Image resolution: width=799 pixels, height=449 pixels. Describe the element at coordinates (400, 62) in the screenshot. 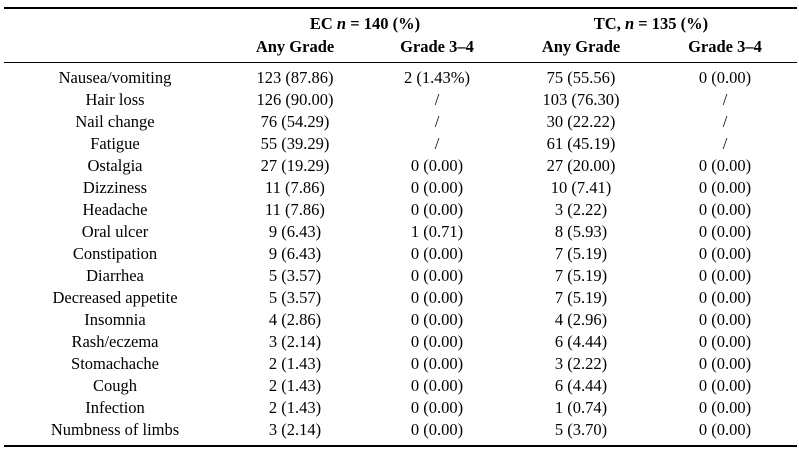

I see `table-header-rule` at that location.